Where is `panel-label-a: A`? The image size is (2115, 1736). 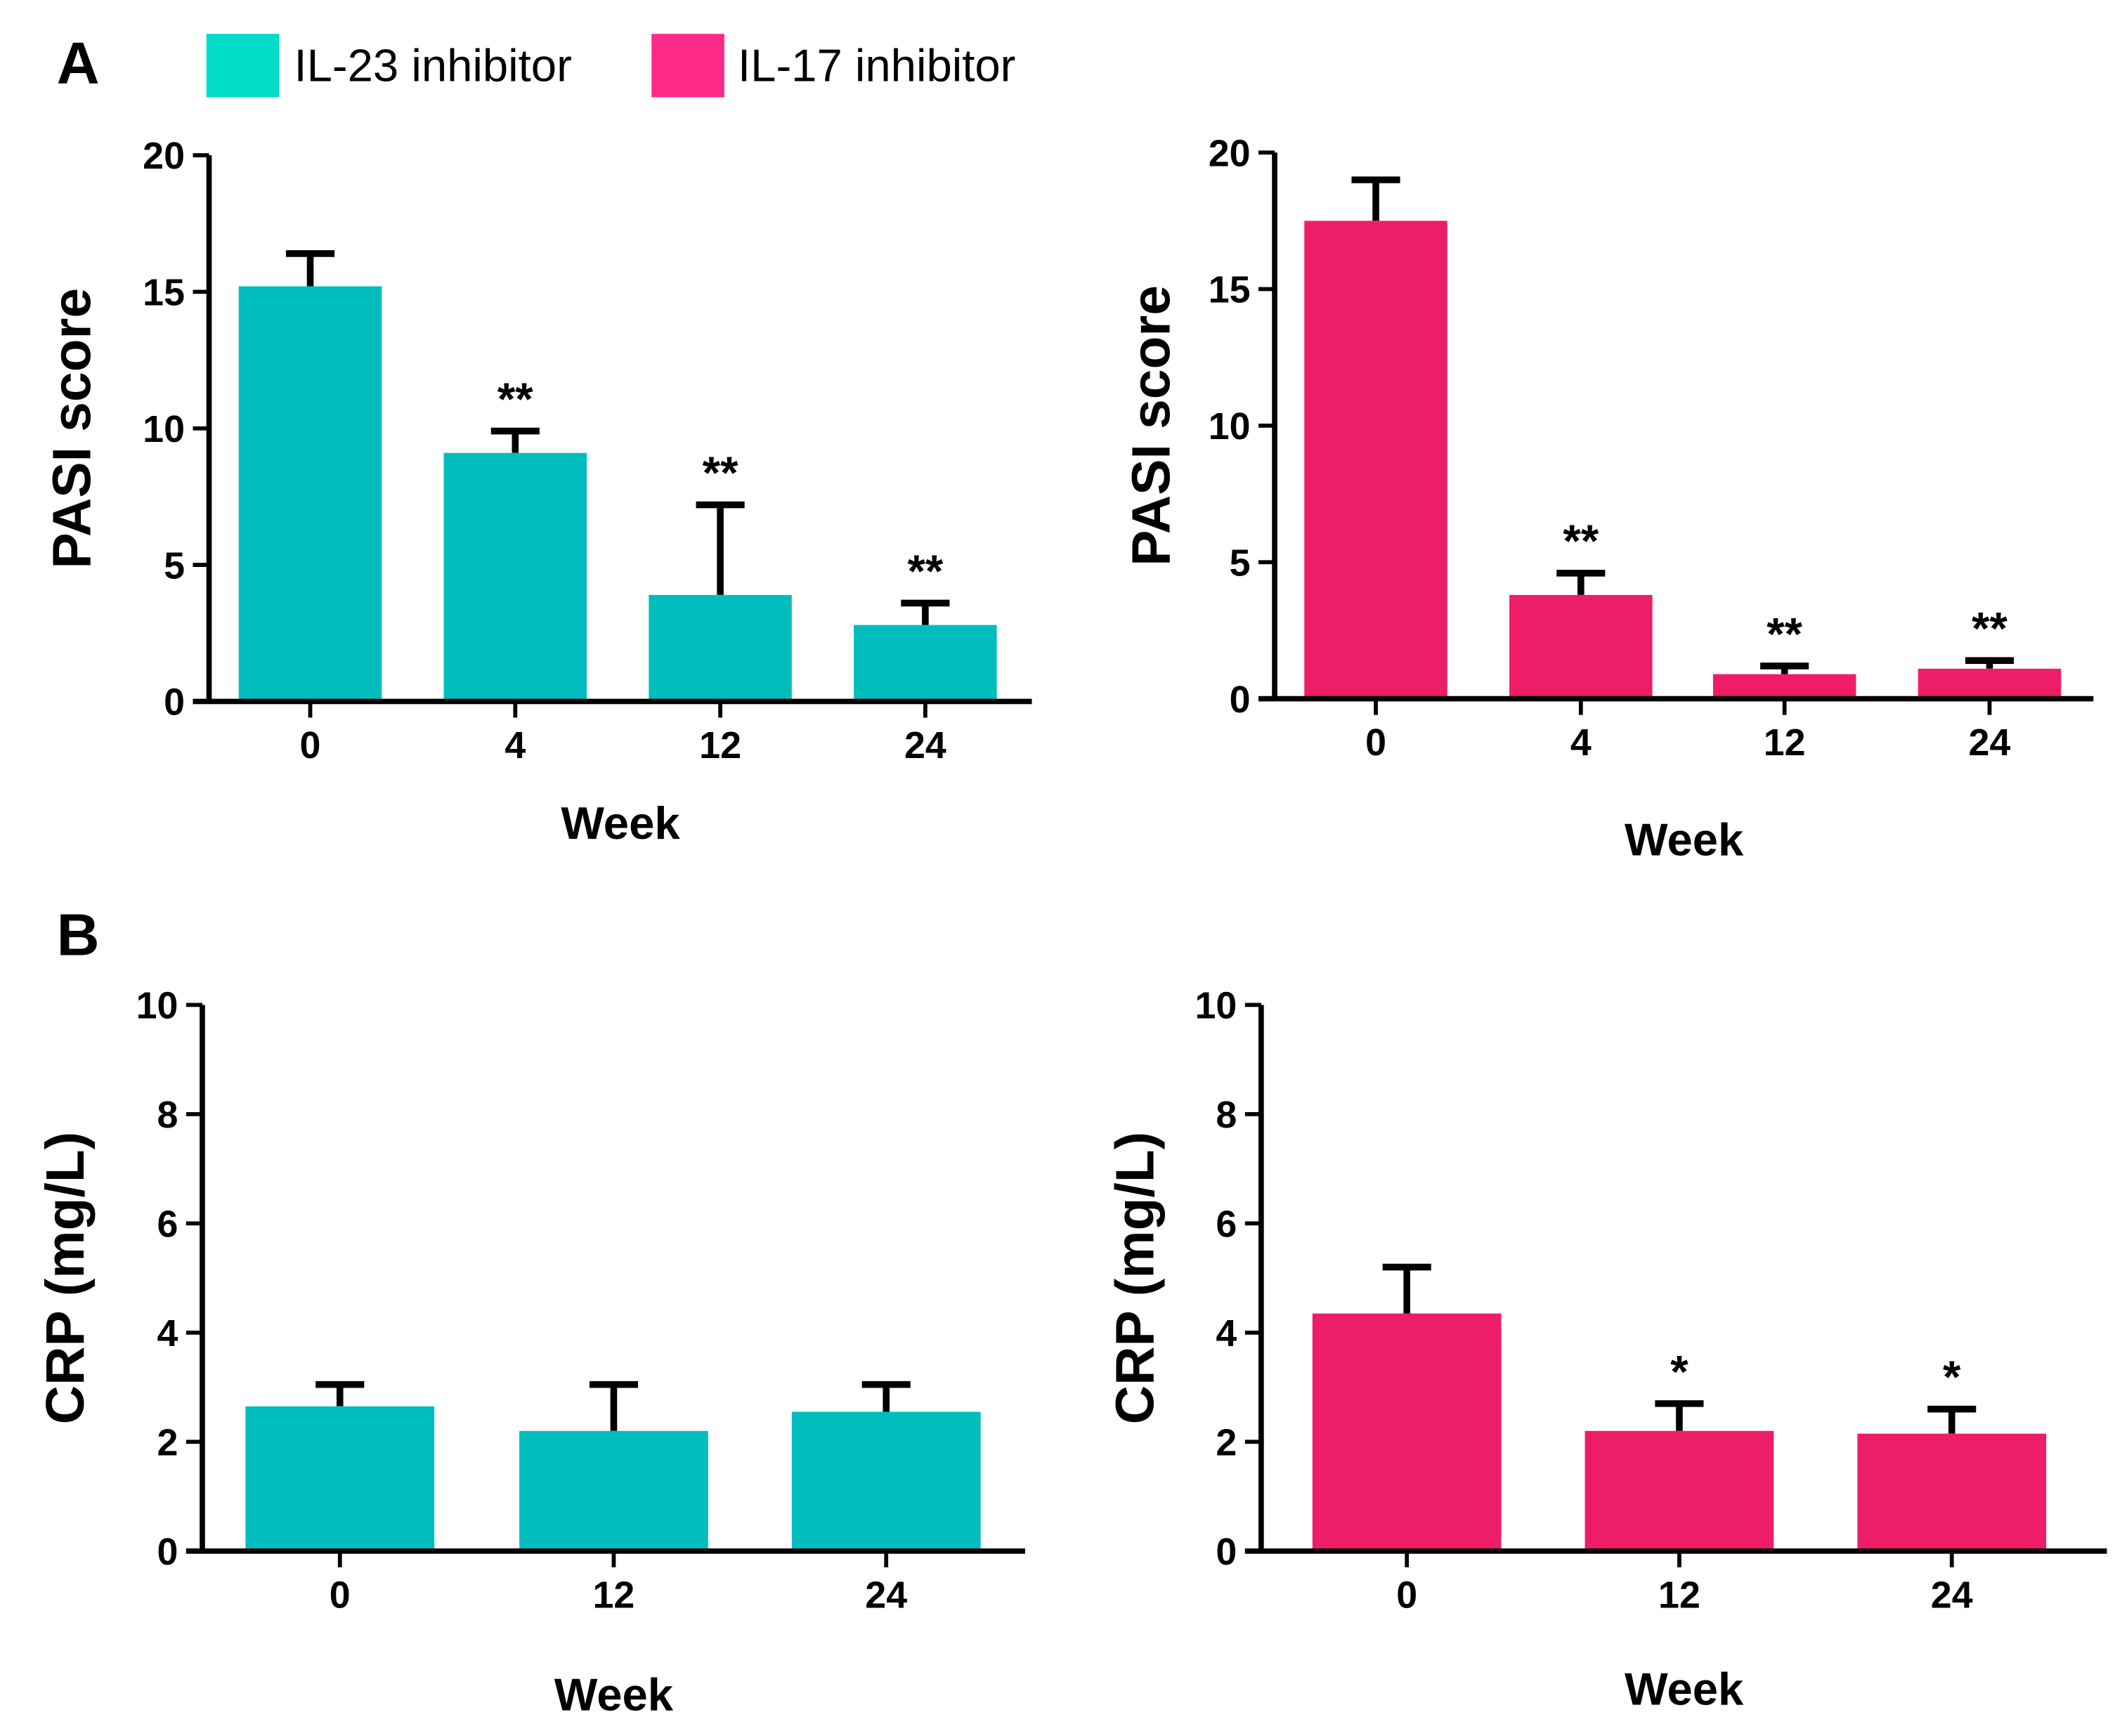 panel-label-a: A is located at coordinates (78, 63).